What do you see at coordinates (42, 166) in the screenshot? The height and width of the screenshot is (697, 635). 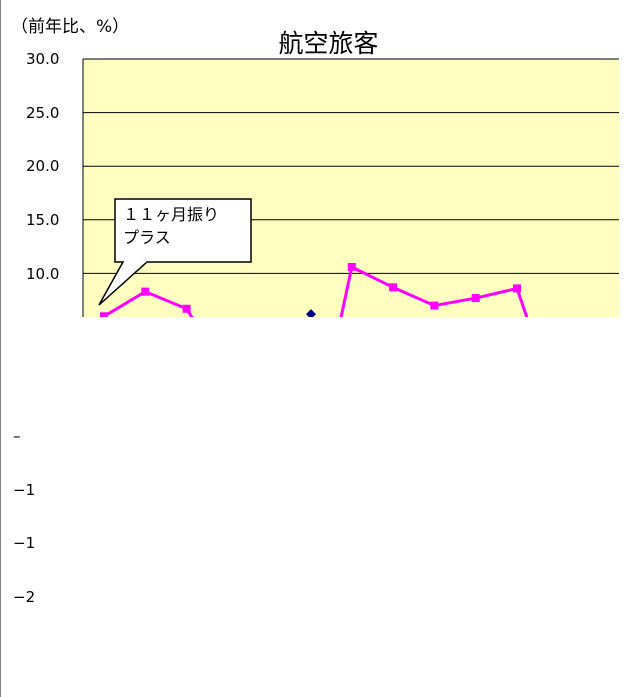 I see `y-tick-label: 20.0` at bounding box center [42, 166].